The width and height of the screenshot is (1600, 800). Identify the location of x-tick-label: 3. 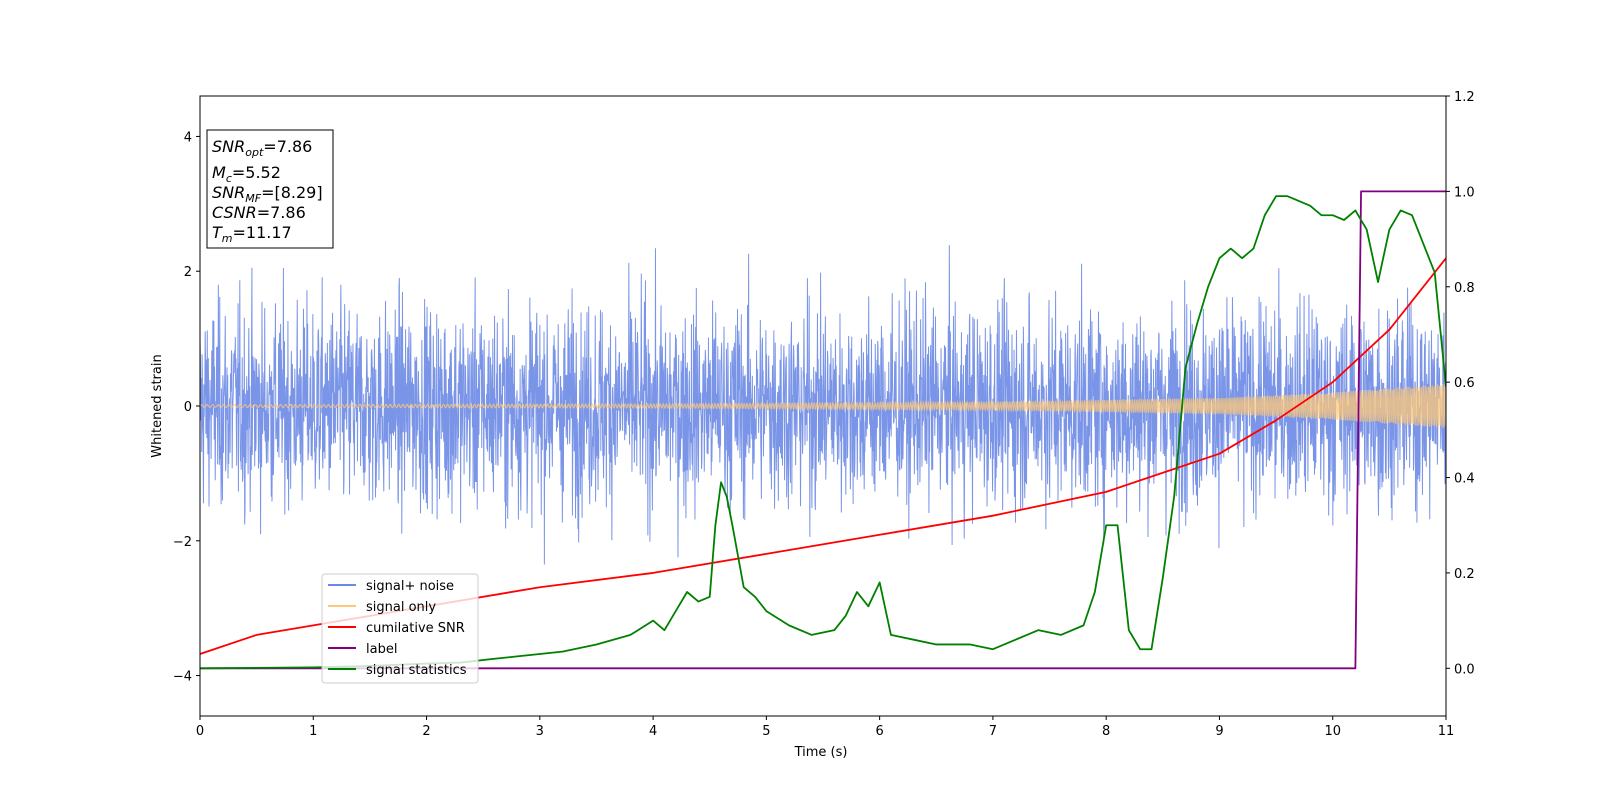
(540, 731).